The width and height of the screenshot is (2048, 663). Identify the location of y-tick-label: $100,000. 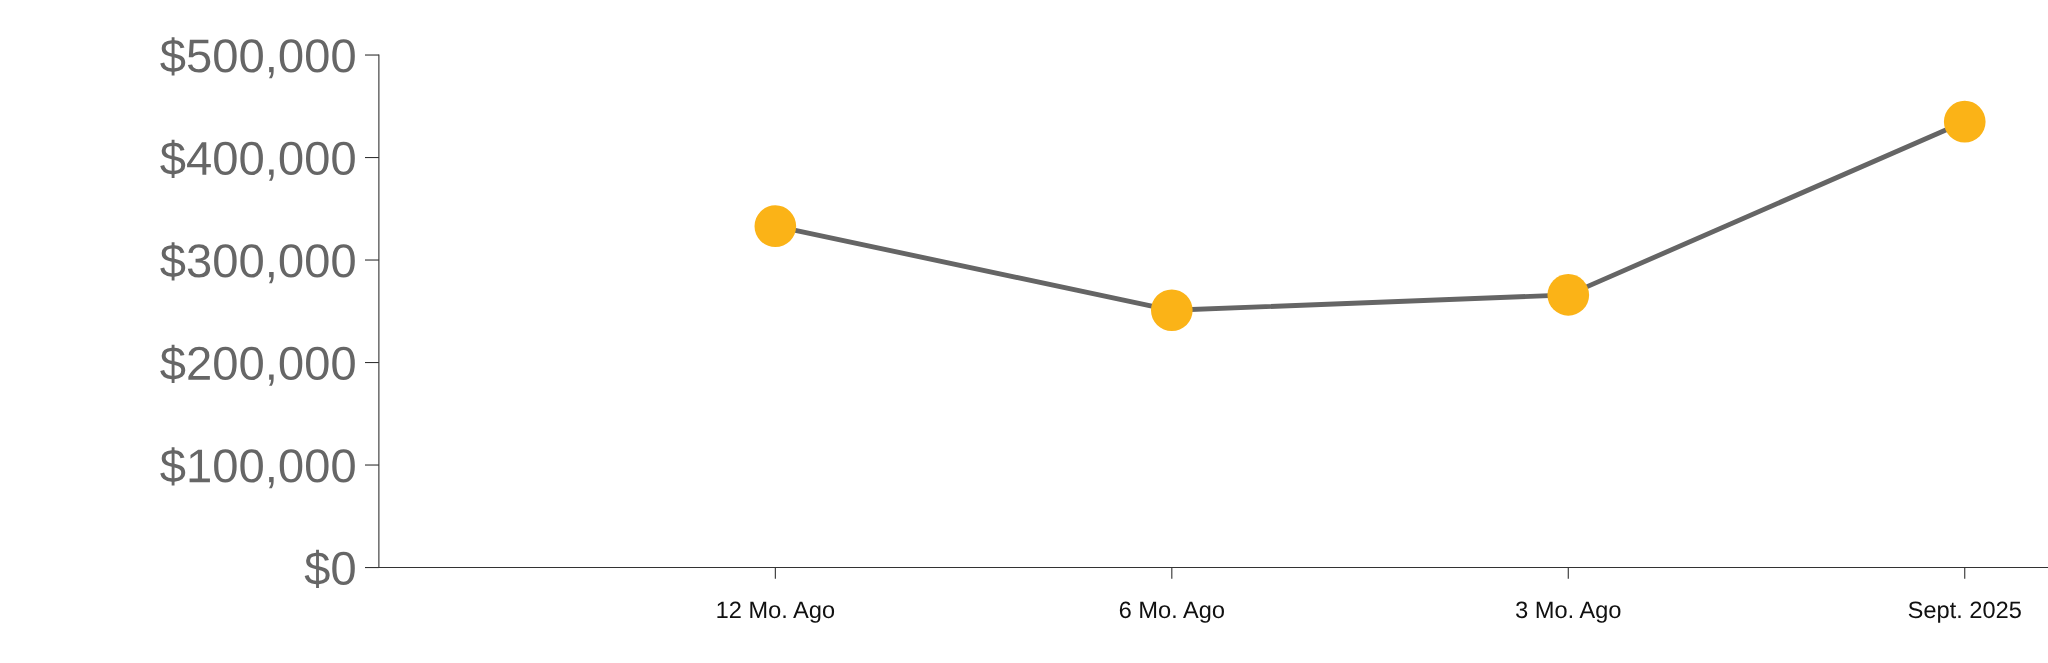
(257, 468).